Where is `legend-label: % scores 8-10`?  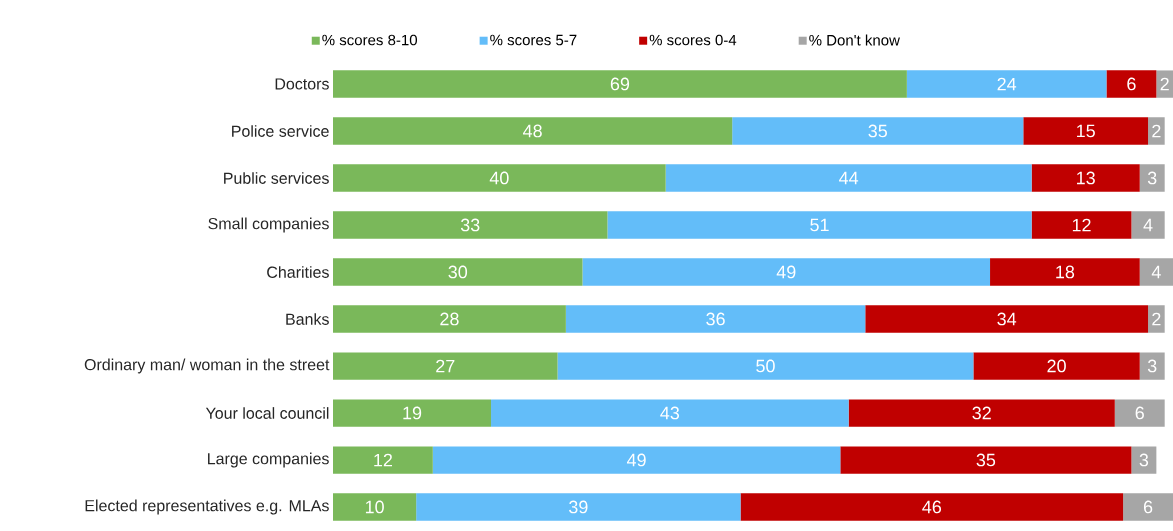
legend-label: % scores 8-10 is located at coordinates (370, 40).